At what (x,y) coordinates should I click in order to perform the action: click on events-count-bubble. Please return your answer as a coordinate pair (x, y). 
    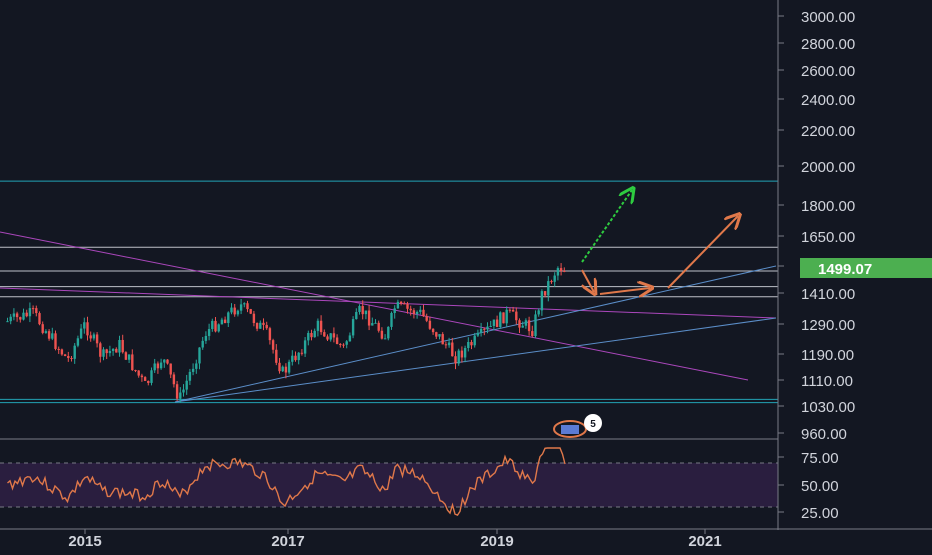
    Looking at the image, I should click on (593, 423).